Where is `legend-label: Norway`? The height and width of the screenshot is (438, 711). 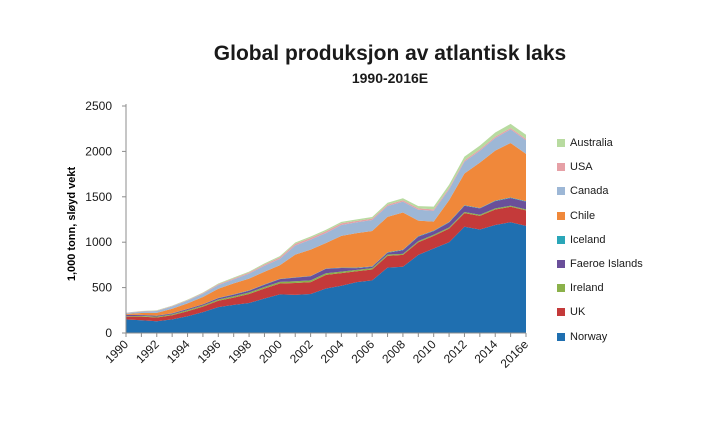 legend-label: Norway is located at coordinates (589, 336).